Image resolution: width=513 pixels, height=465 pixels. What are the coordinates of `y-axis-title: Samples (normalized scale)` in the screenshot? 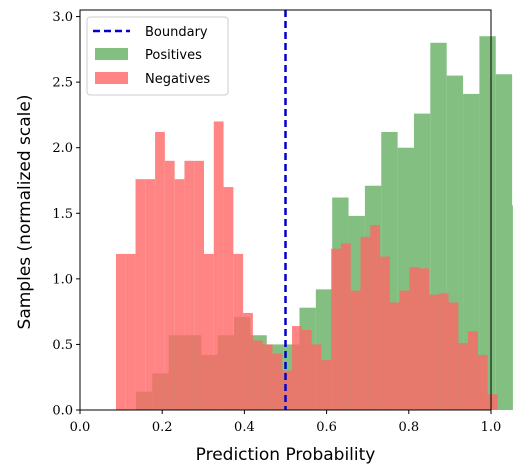 It's located at (25, 212).